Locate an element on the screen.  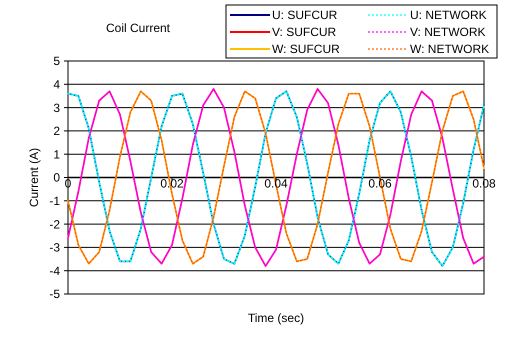
y-tick-label: 3 is located at coordinates (56, 107).